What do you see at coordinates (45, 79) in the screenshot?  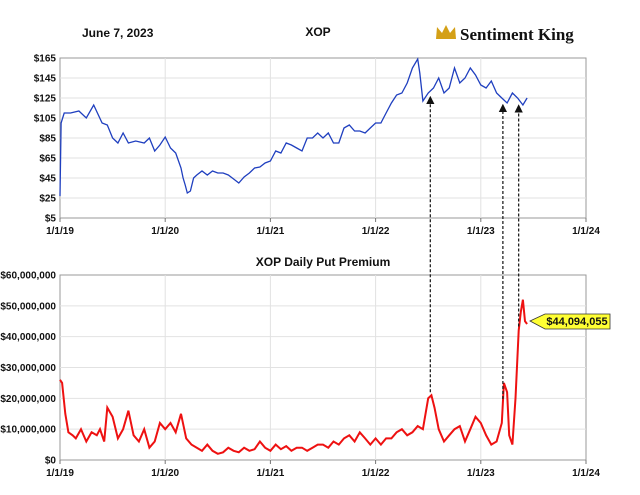 I see `y-tick-label: $145` at bounding box center [45, 79].